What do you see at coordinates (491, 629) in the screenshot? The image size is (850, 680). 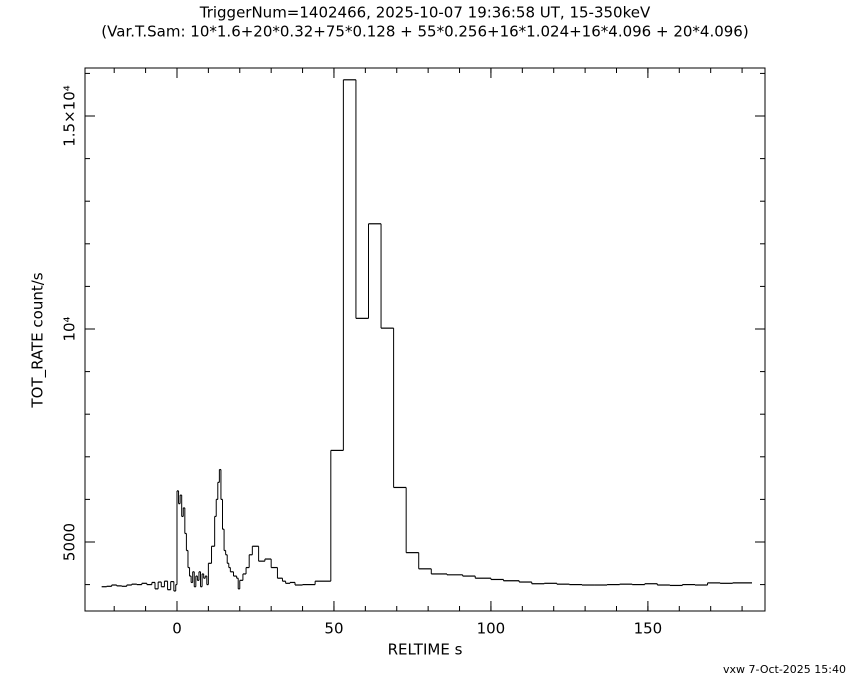 I see `x-tick-label: 100` at bounding box center [491, 629].